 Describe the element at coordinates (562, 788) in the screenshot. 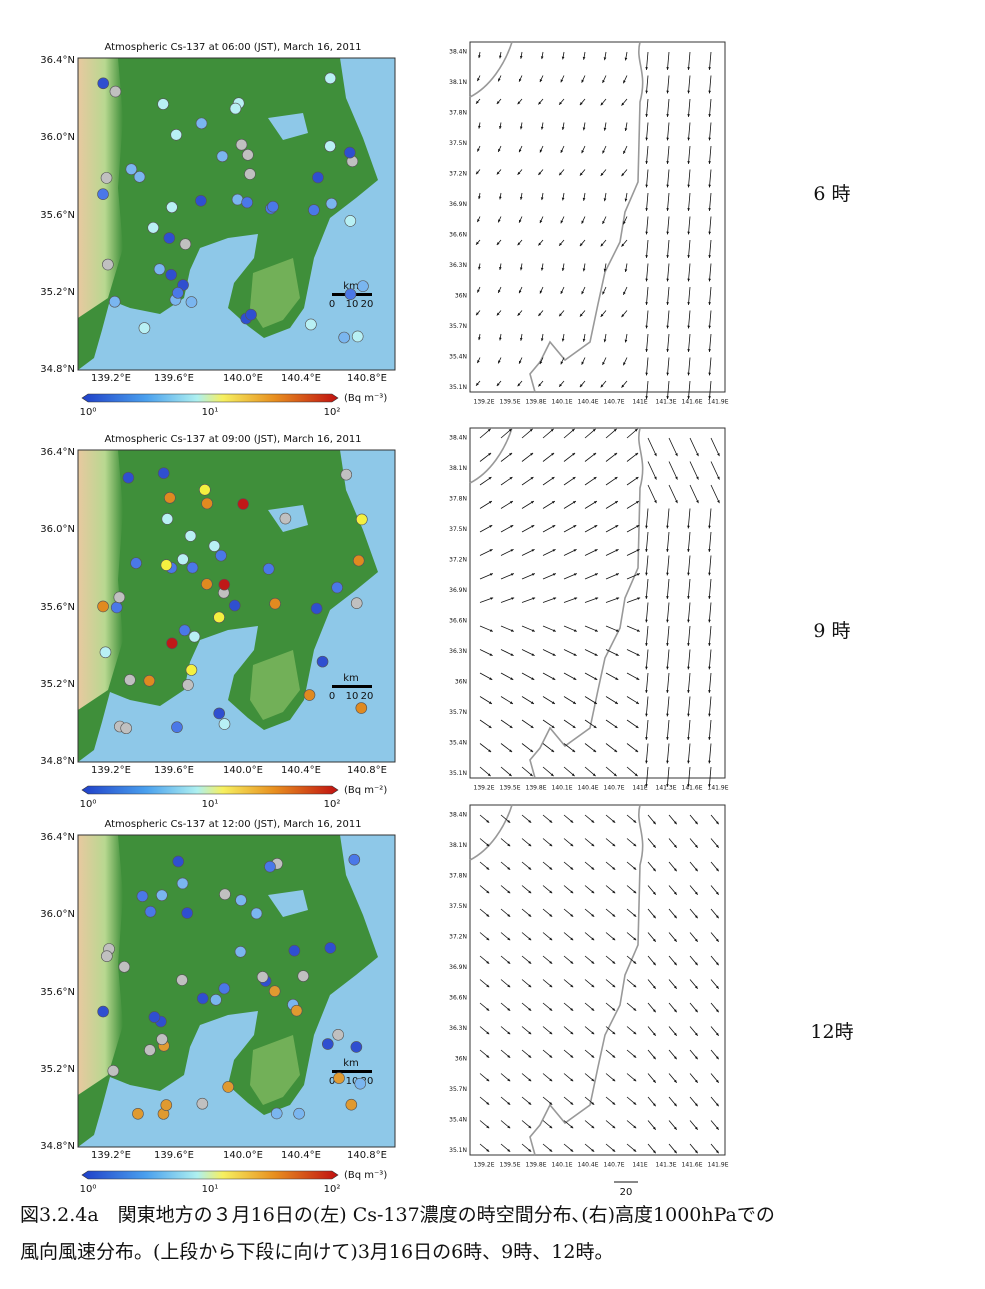

I see `wind-lon-label: 140.1E` at that location.